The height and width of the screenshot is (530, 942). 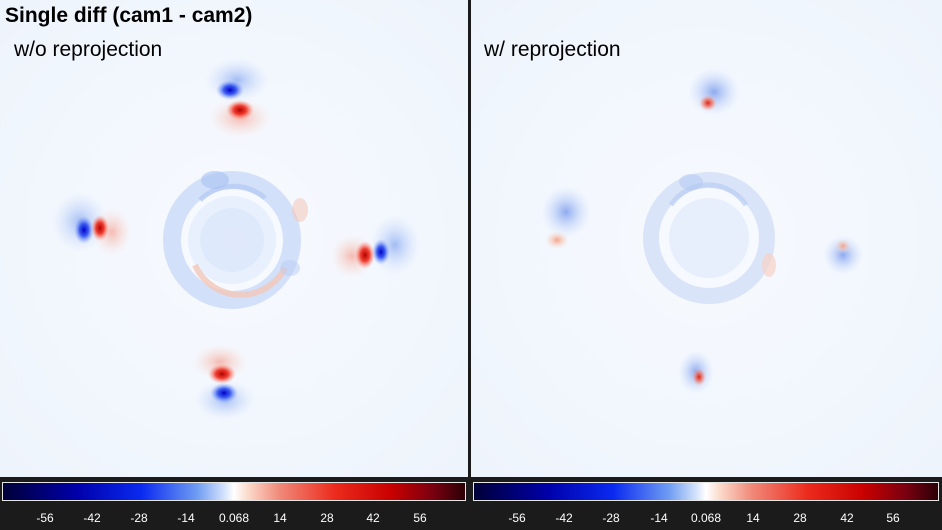 I want to click on colorbar-left-tick: 42, so click(x=373, y=518).